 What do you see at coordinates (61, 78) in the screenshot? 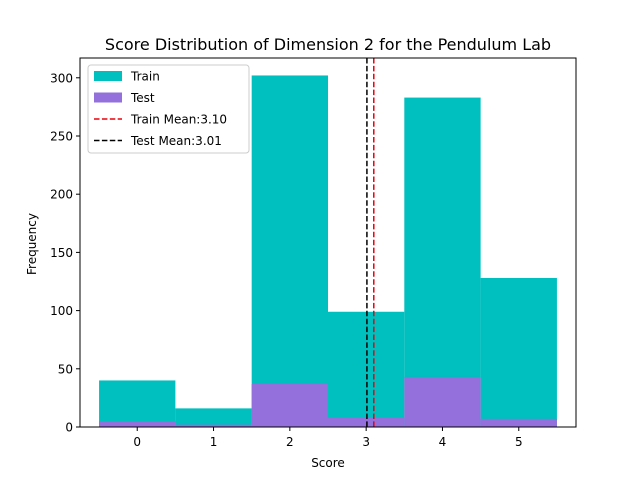
I see `y-tick-label-300: 300` at bounding box center [61, 78].